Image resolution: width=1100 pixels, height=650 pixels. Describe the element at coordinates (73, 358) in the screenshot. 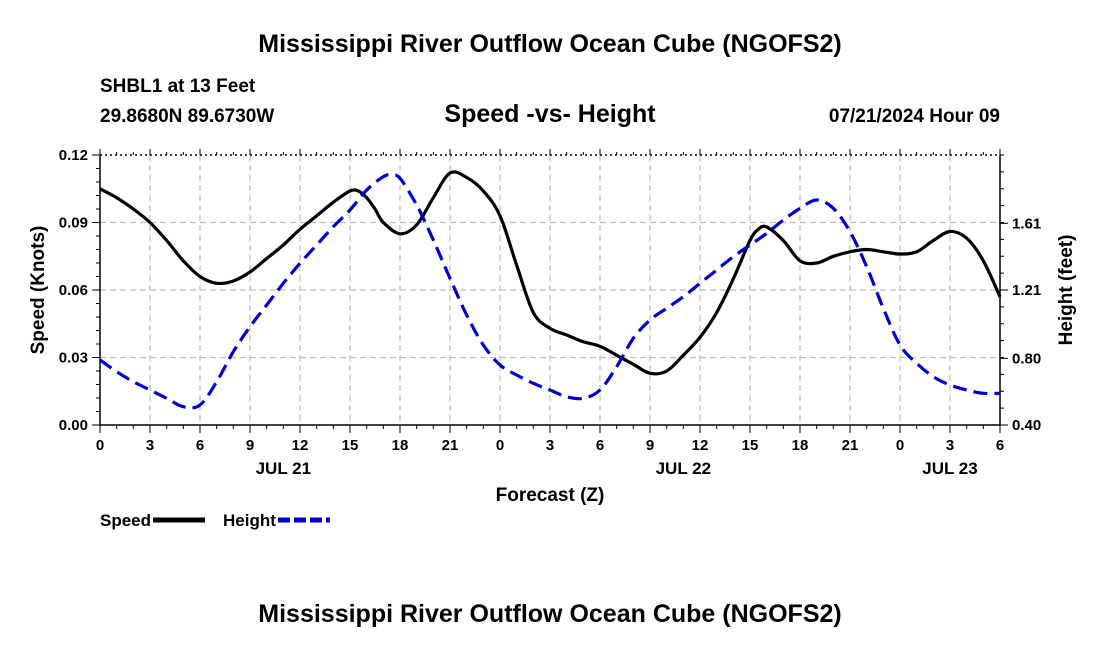

I see `y-tick-label: 0.03` at that location.